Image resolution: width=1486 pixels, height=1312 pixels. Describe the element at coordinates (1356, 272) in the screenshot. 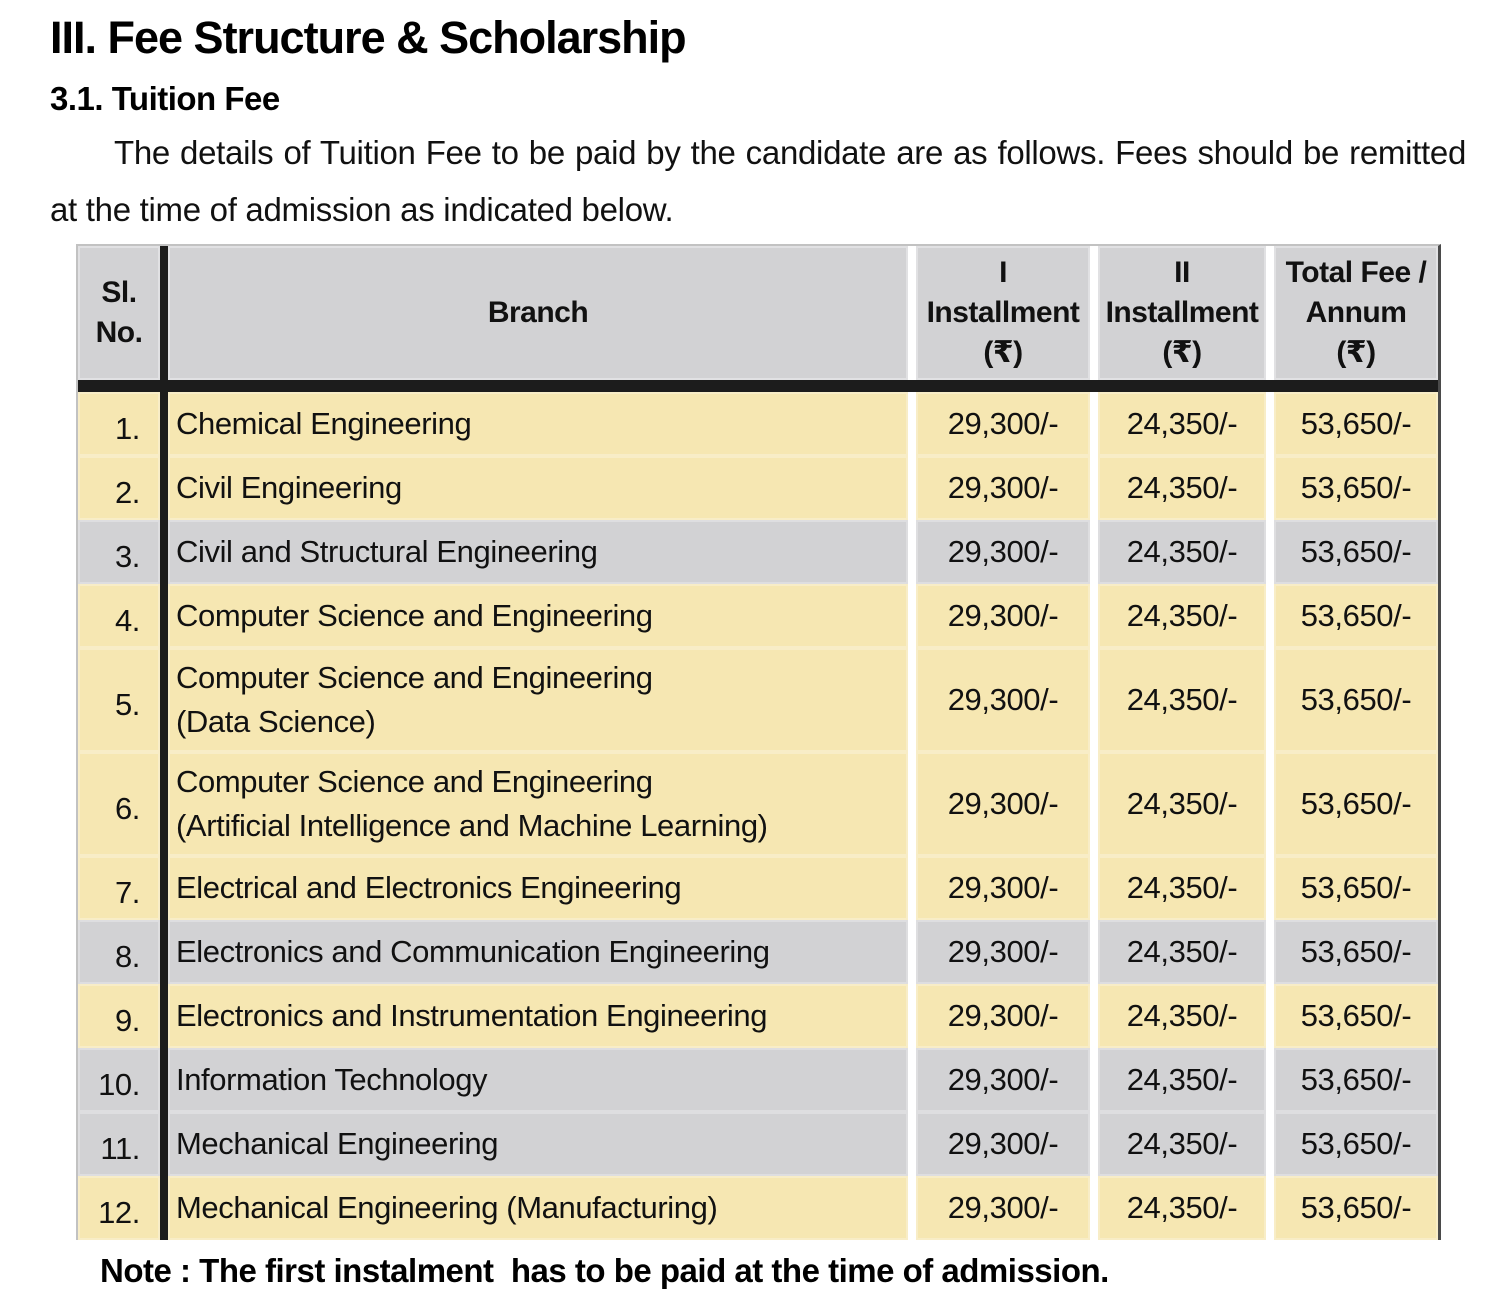

I see `col-header-total-line1: Total Fee /` at that location.